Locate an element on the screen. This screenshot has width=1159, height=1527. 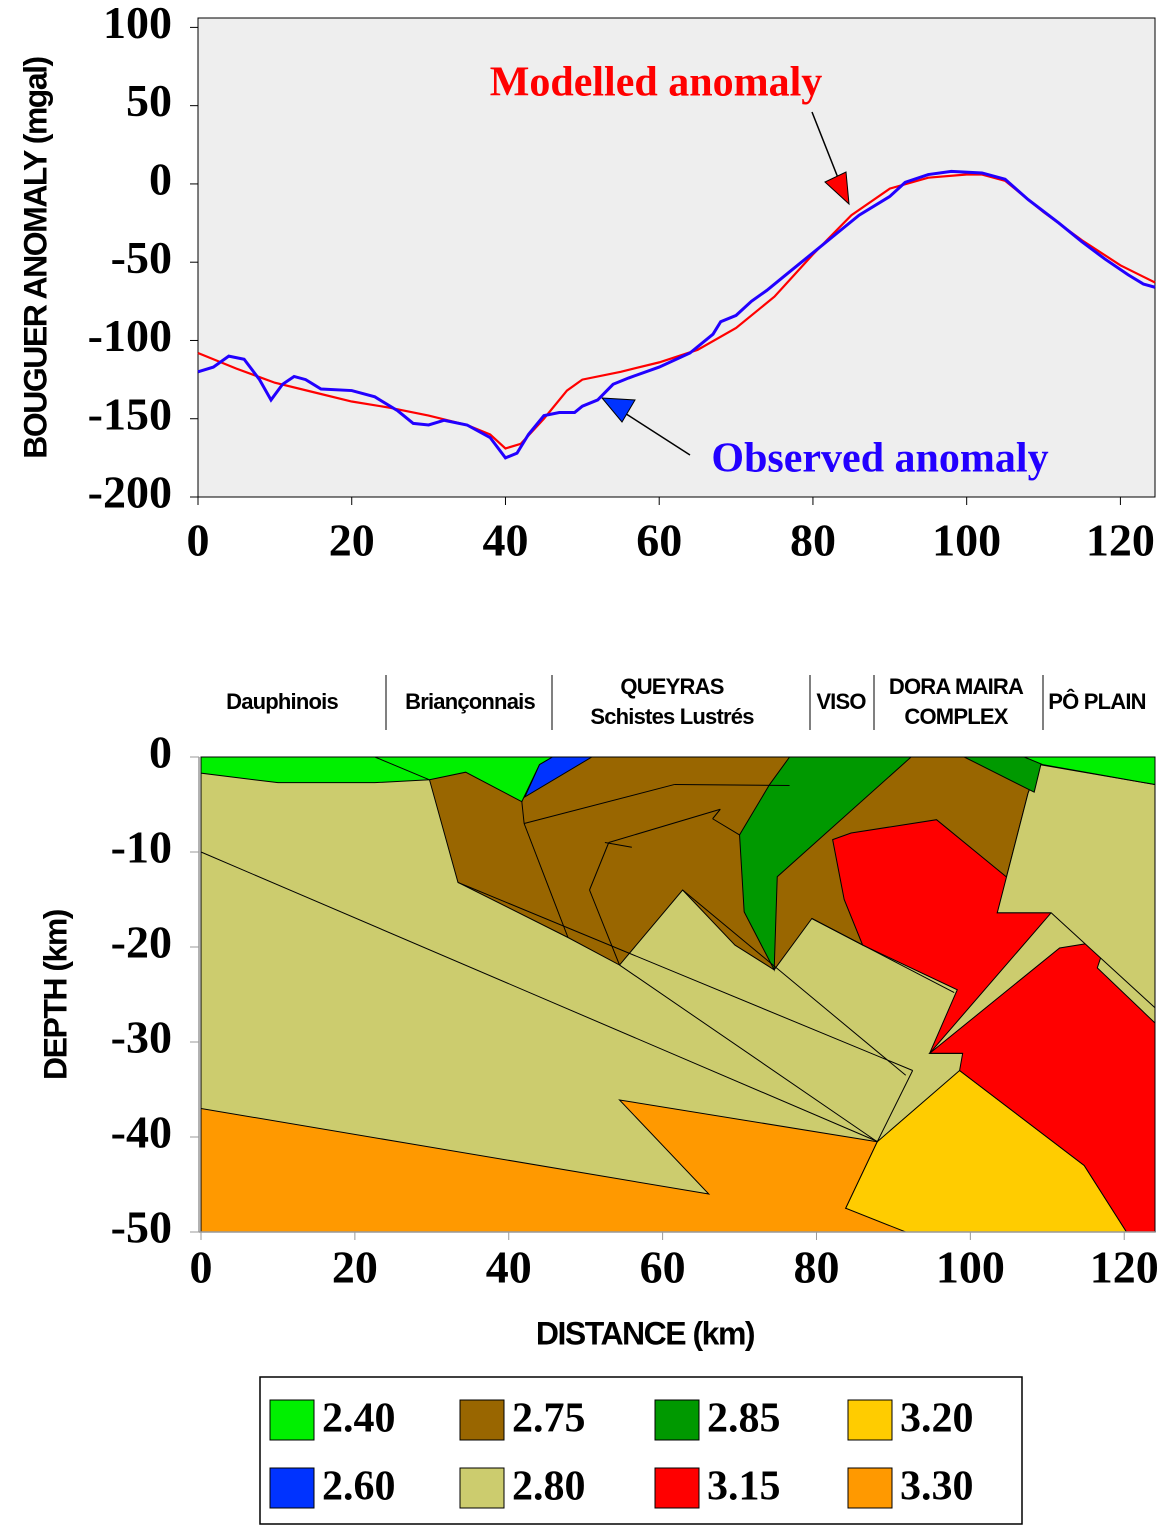
legend-label: 3.20 is located at coordinates (937, 1419).